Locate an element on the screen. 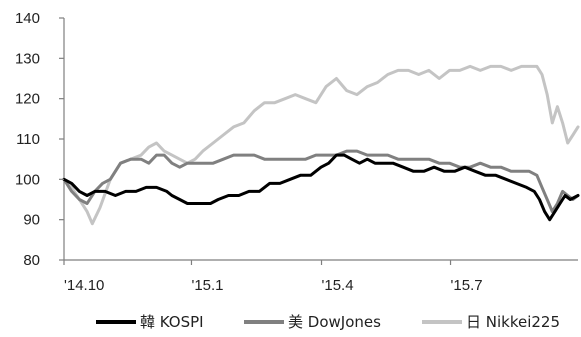  x-tick-label: '15.4 is located at coordinates (338, 285).